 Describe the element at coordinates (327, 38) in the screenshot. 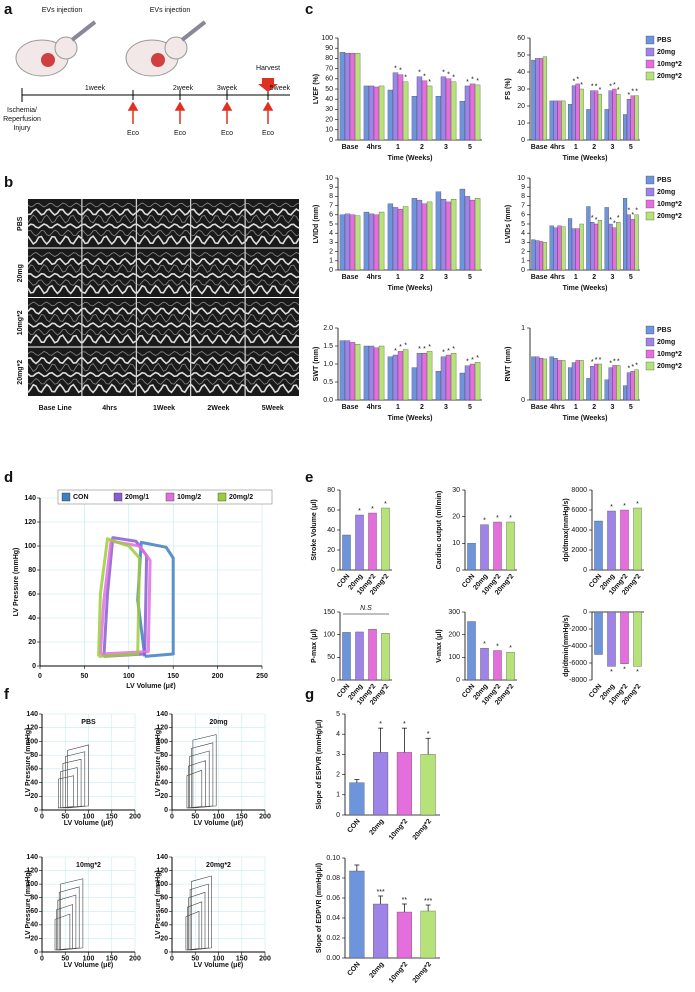

I see `y-tick-label: 100` at that location.